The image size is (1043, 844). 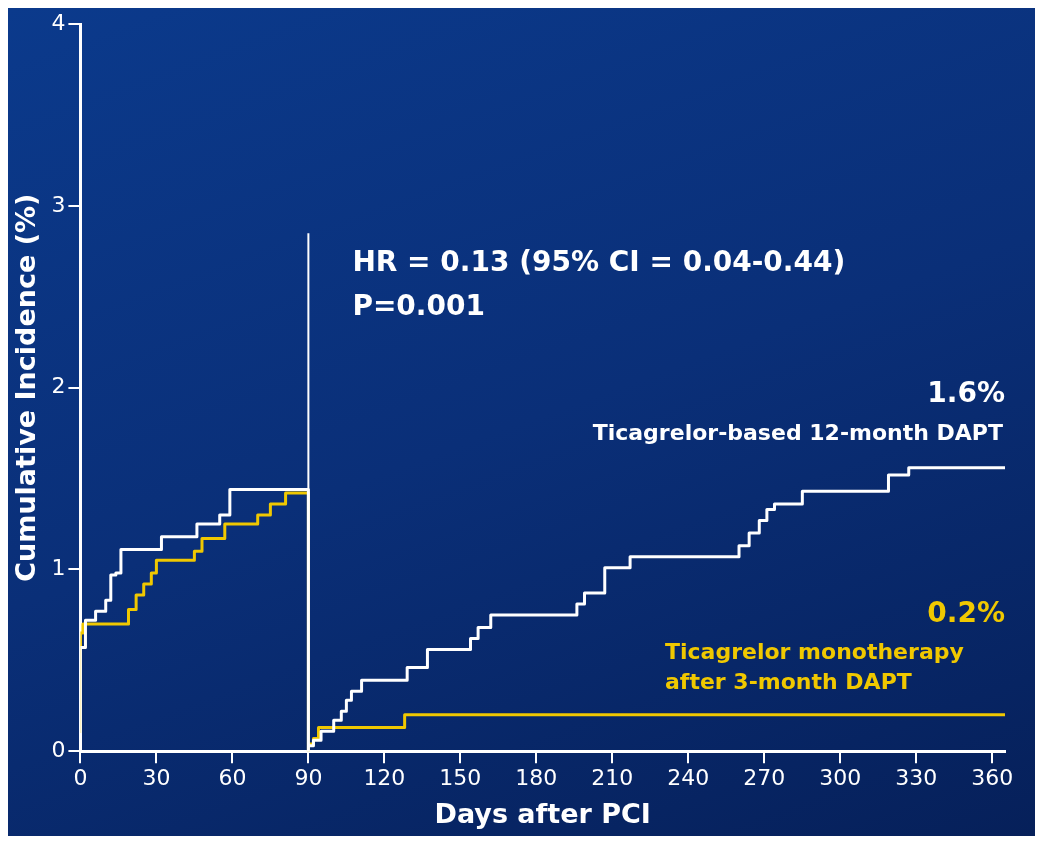 What do you see at coordinates (966, 392) in the screenshot?
I see `annotation: 1.6%` at bounding box center [966, 392].